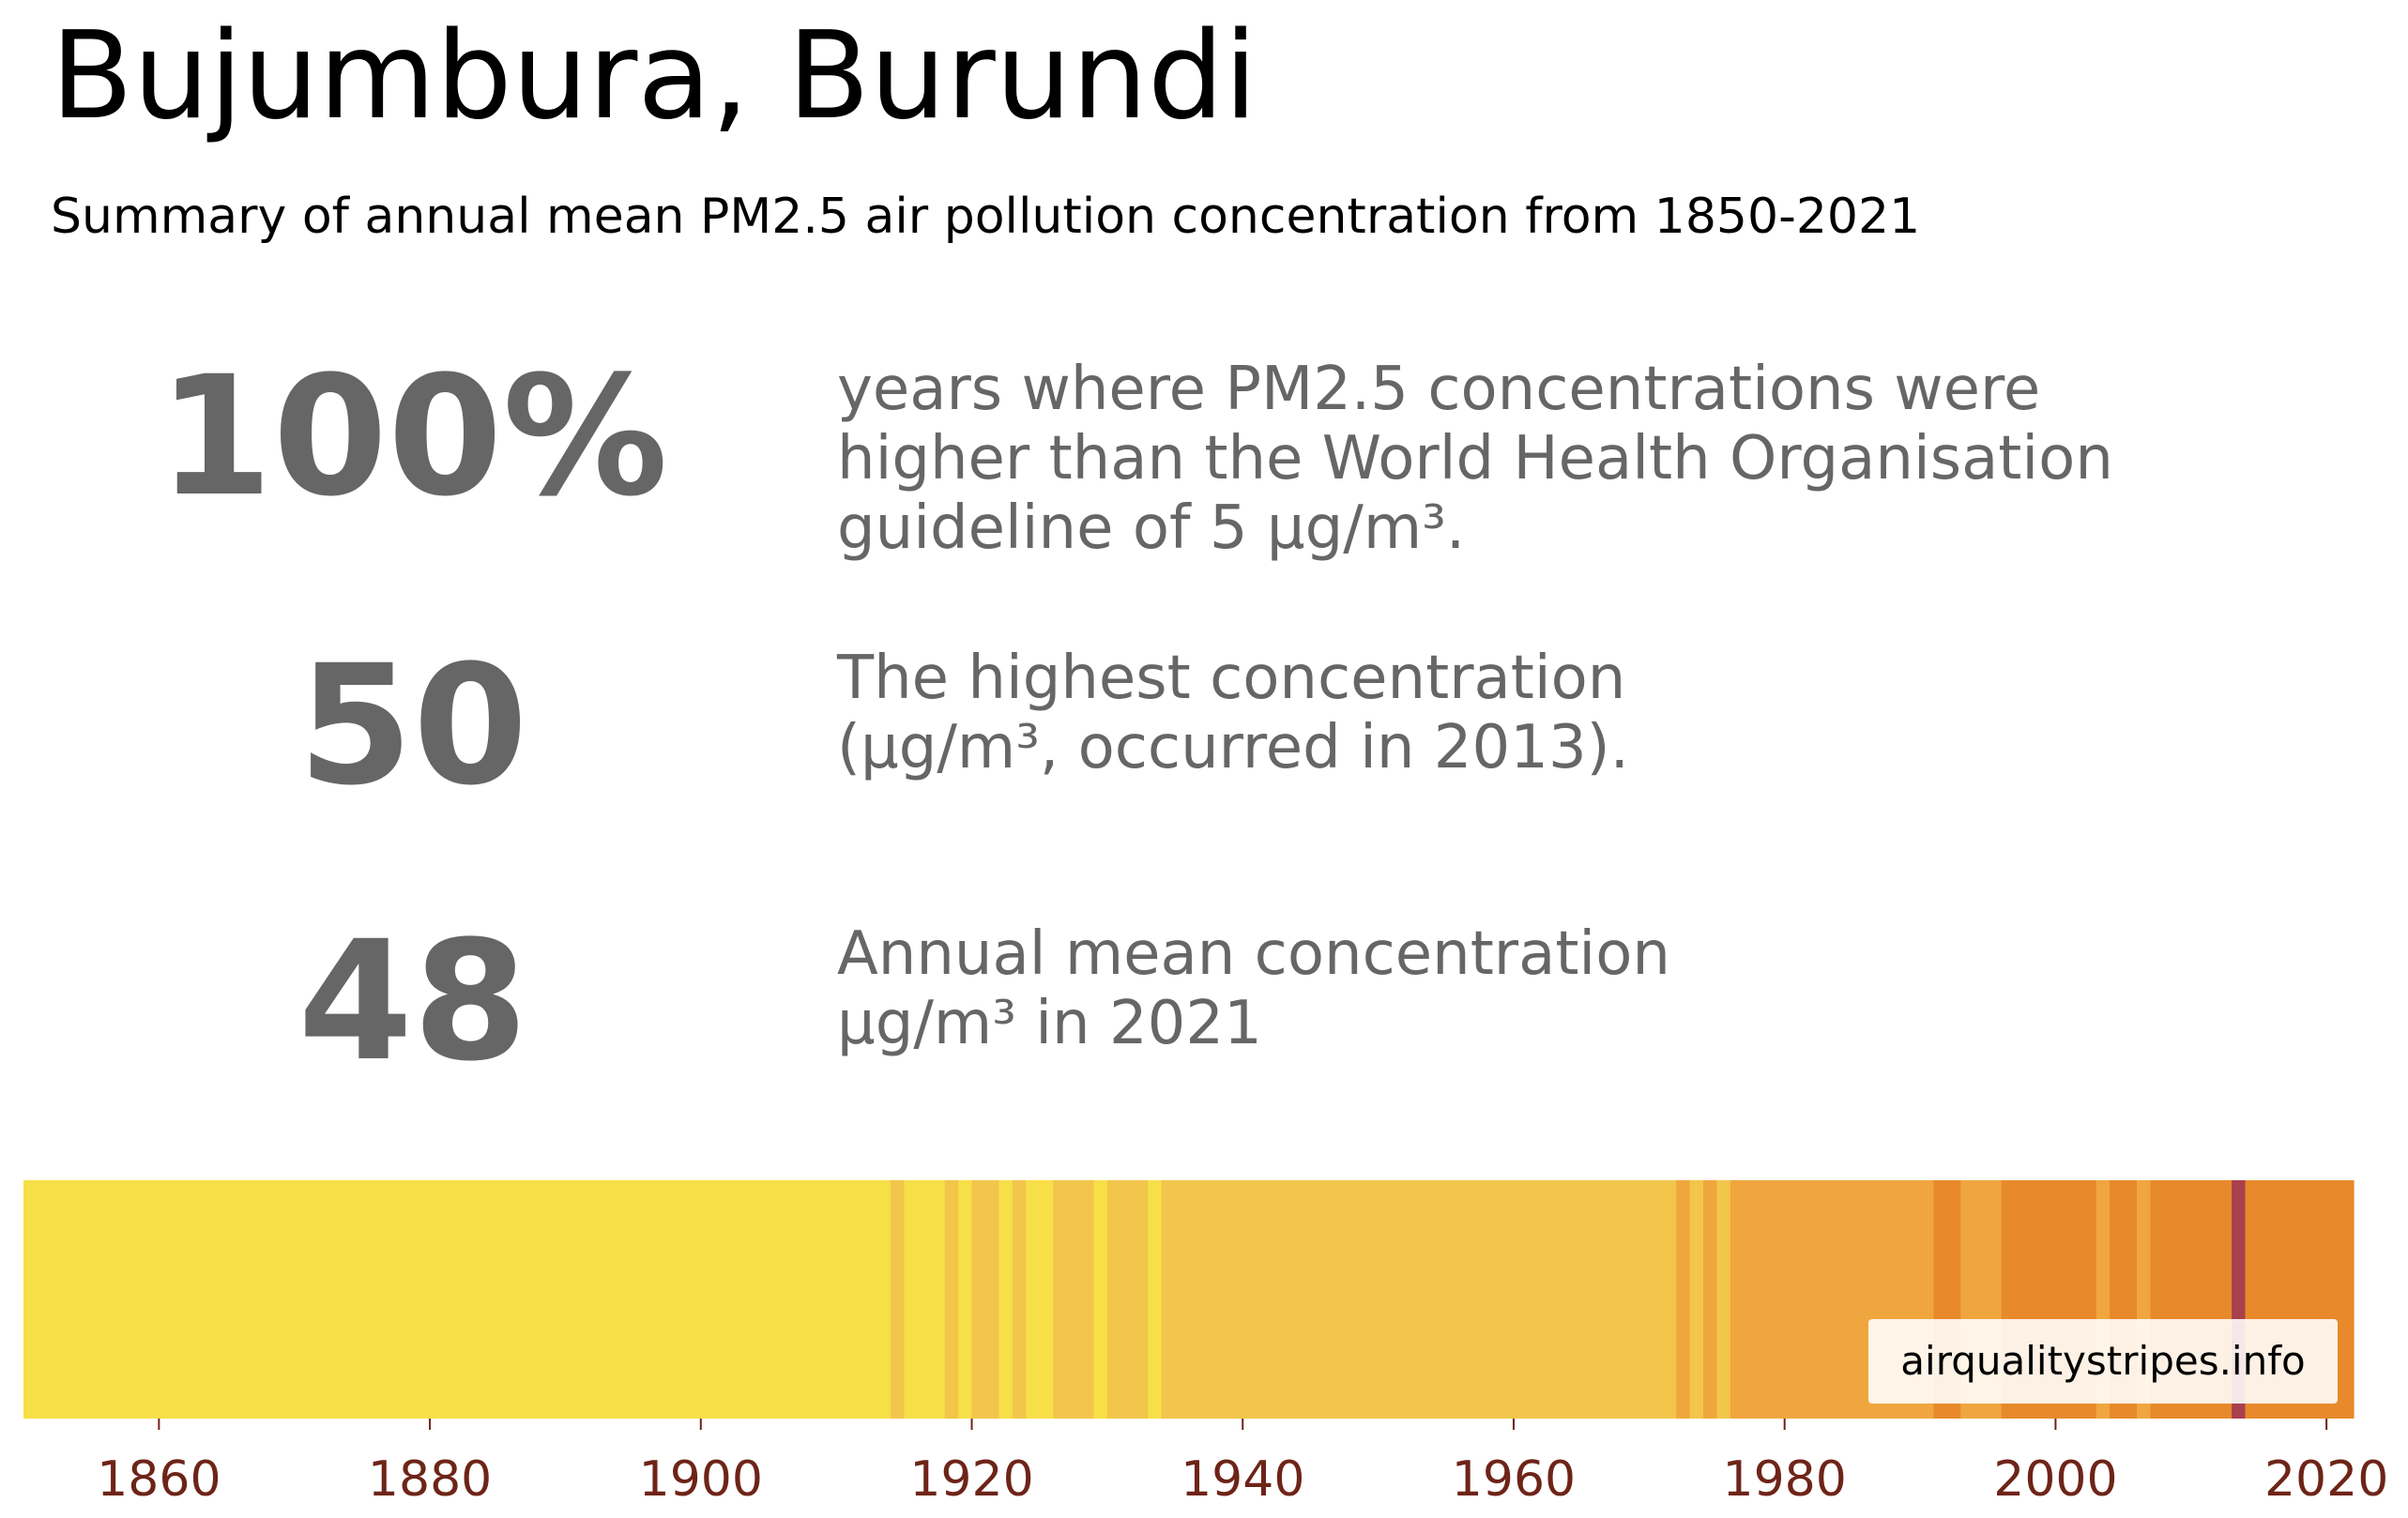 The width and height of the screenshot is (2408, 1518). Describe the element at coordinates (159, 1479) in the screenshot. I see `x-tick-label-1860: 1860` at that location.